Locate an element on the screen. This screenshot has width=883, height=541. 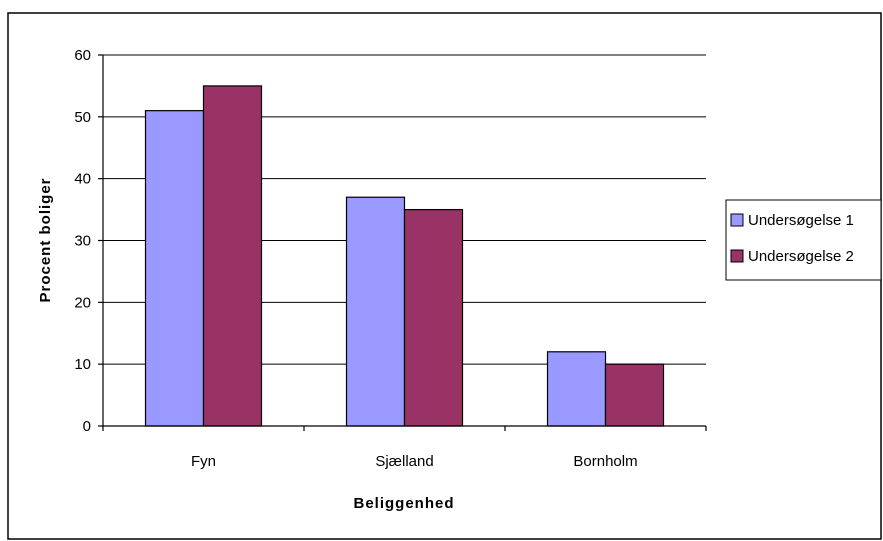
x-axis-title: Beliggenhed is located at coordinates (403, 503).